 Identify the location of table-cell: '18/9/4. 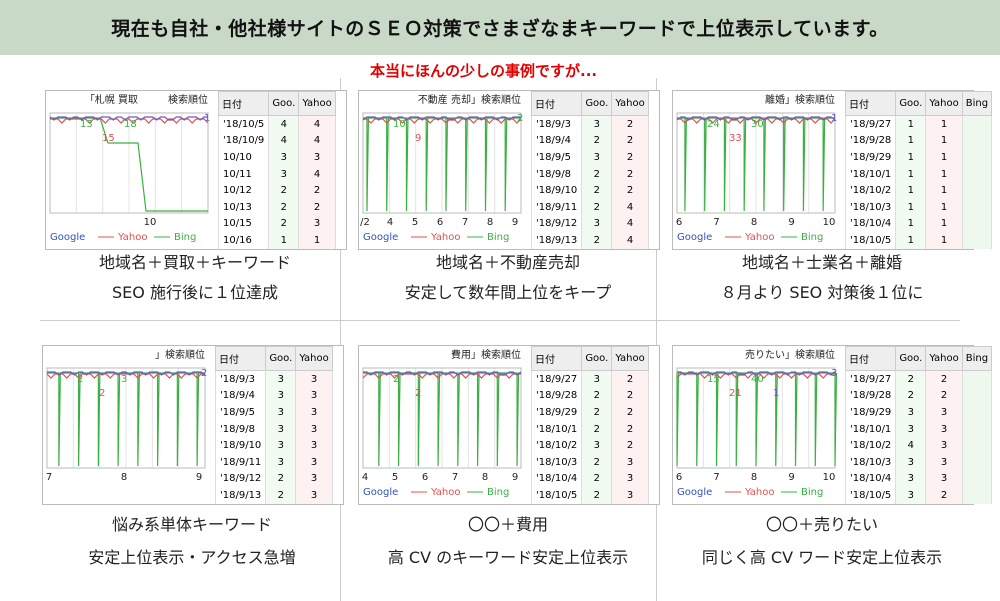
(240, 396).